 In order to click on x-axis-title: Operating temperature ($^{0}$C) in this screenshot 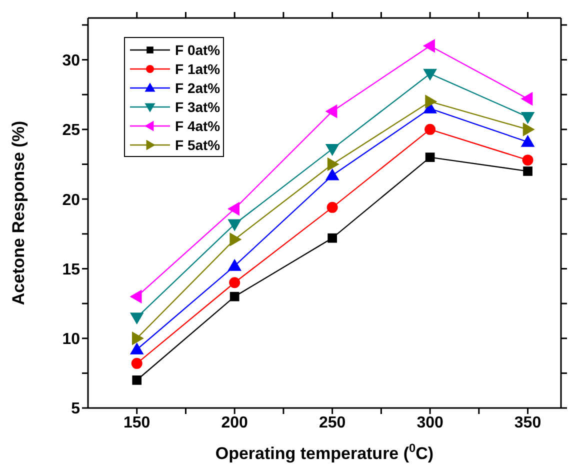, I will do `click(324, 452)`.